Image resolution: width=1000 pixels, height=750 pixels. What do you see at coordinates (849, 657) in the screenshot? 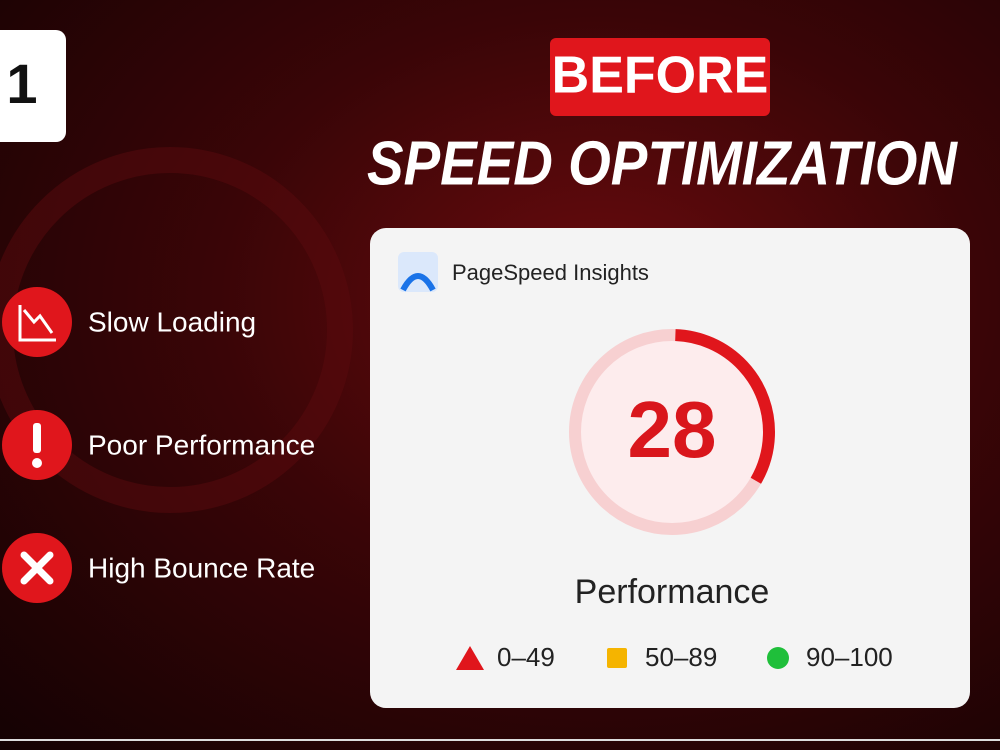
I see `legend-label: 90–100` at bounding box center [849, 657].